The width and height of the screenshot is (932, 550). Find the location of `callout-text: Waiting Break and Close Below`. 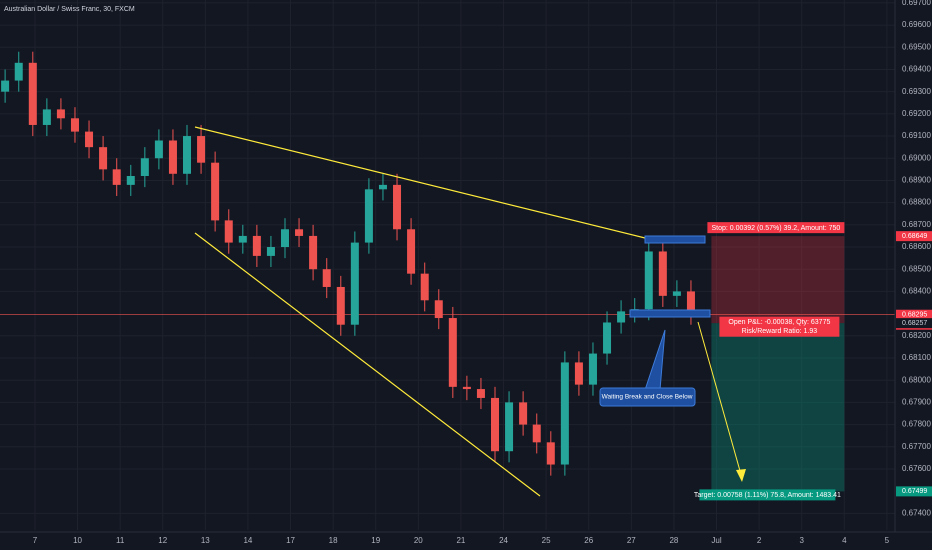

callout-text: Waiting Break and Close Below is located at coordinates (647, 397).